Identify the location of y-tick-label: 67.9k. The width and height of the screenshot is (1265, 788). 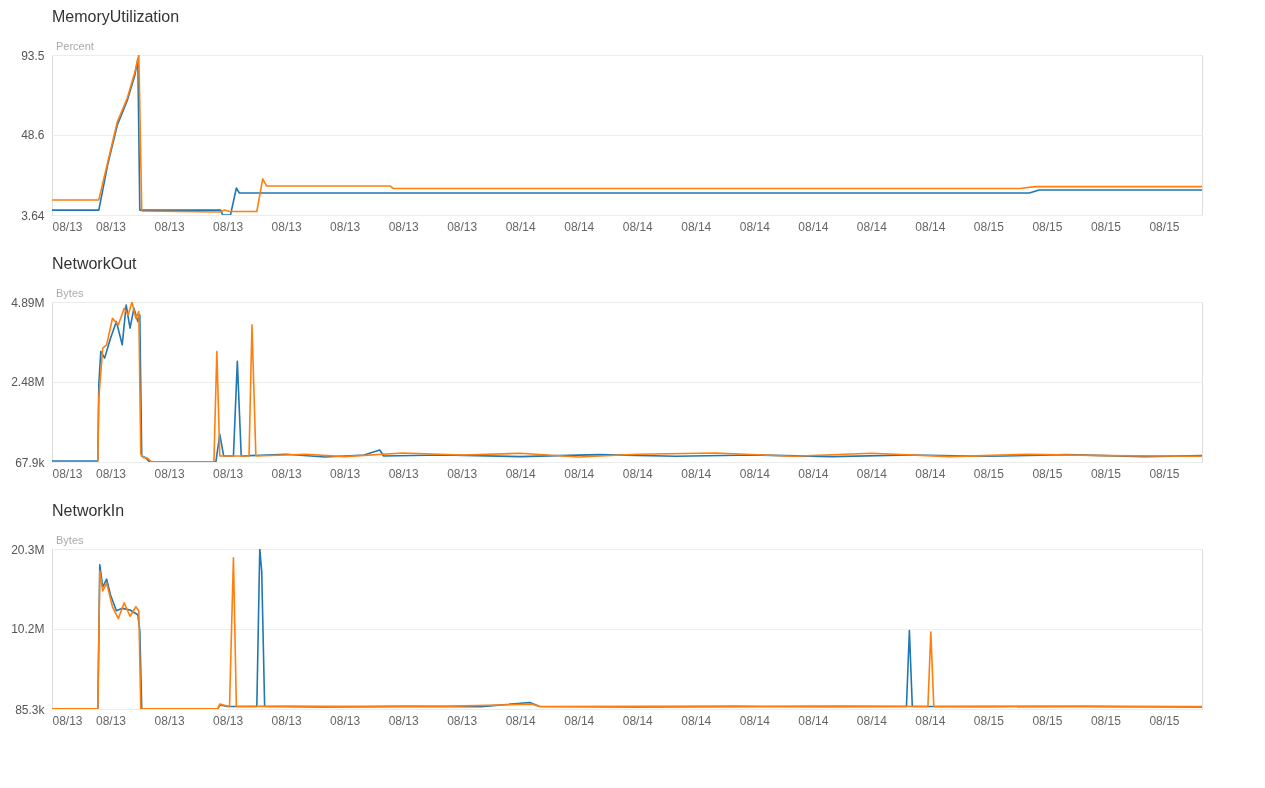
(30, 462).